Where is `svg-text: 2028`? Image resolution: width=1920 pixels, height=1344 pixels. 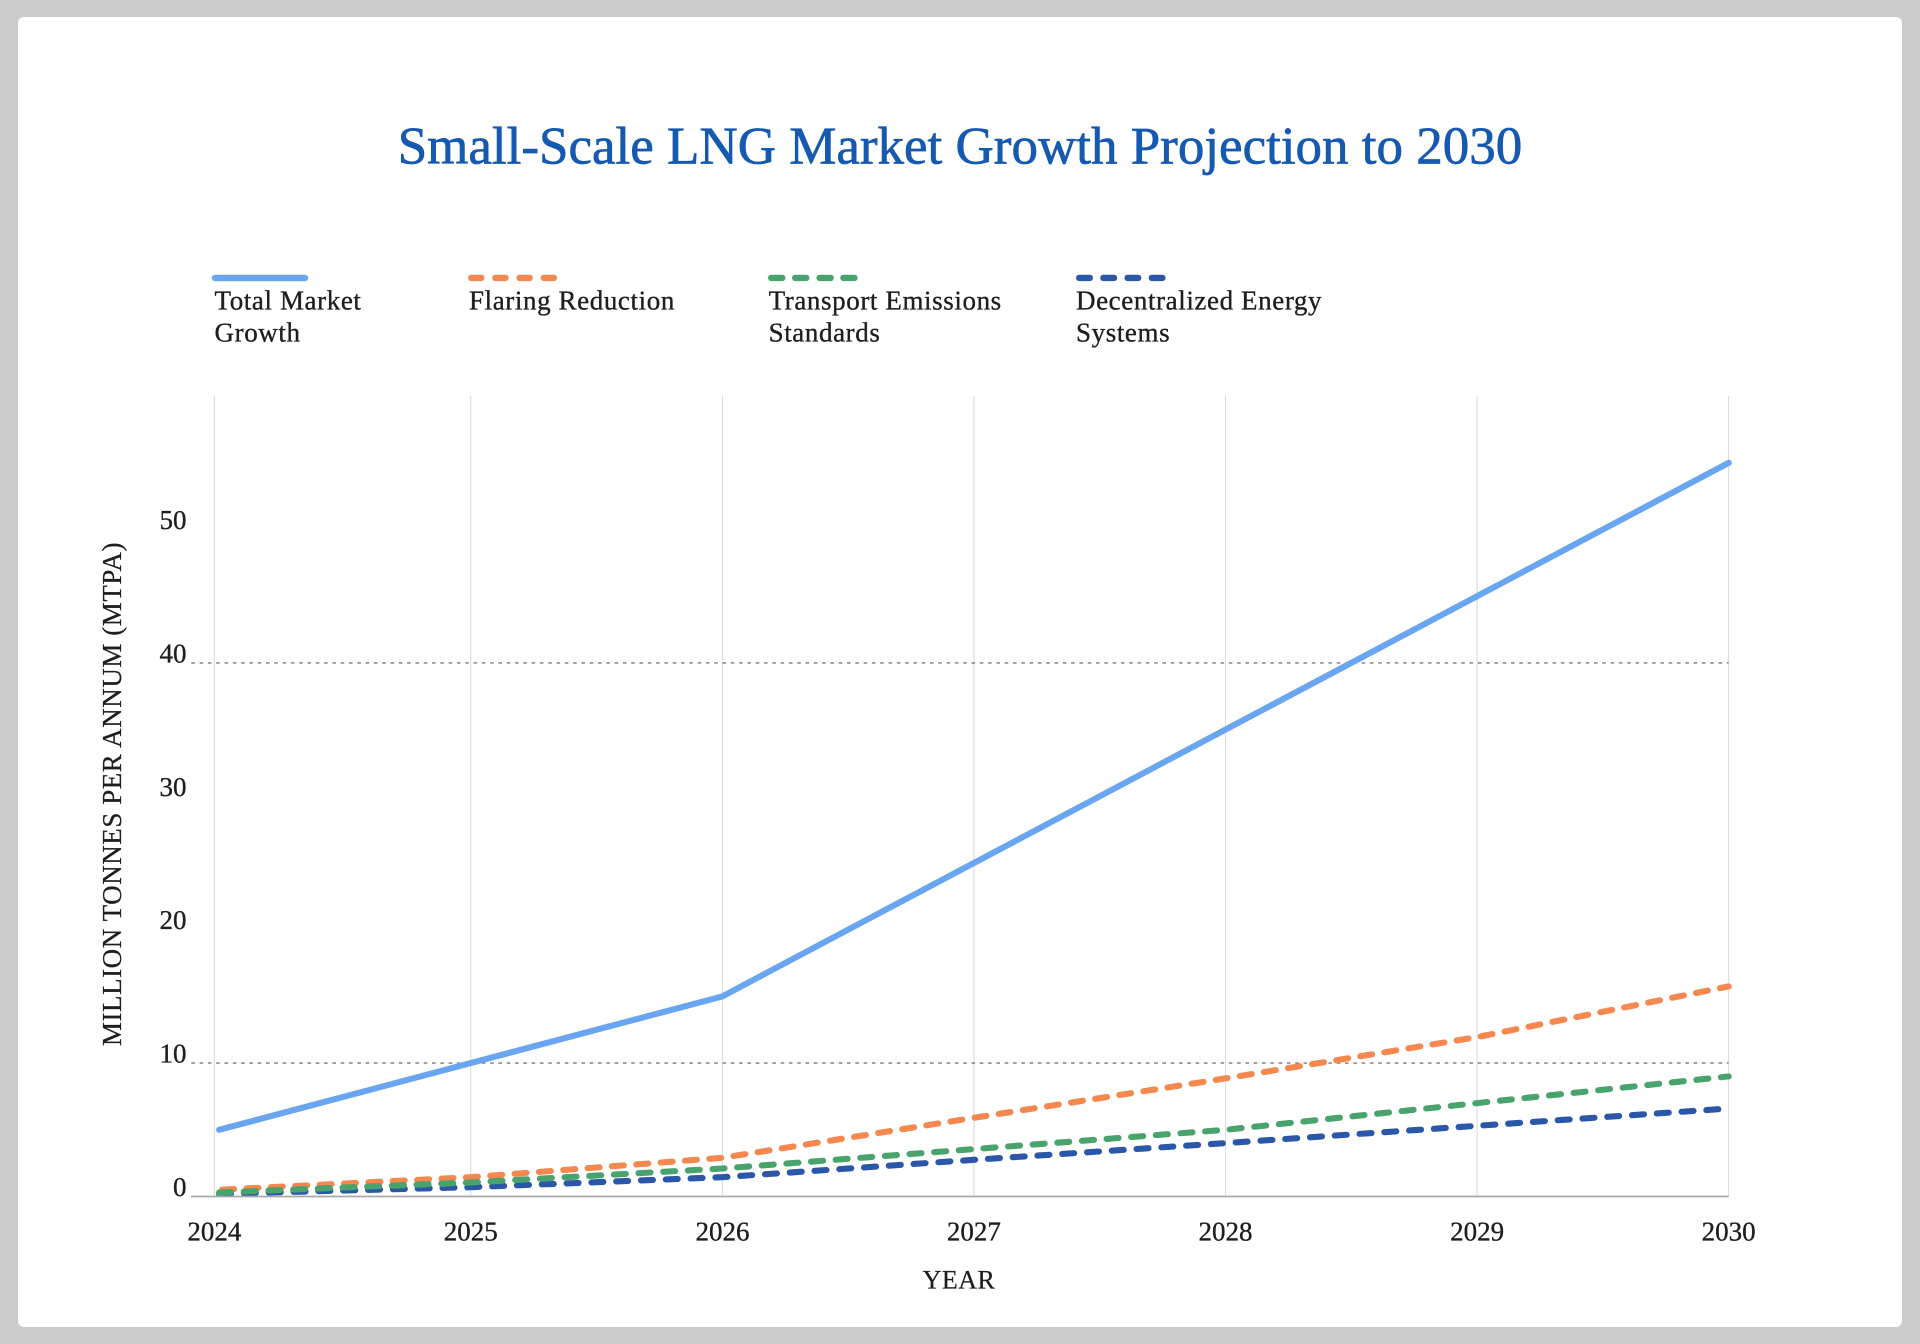
svg-text: 2028 is located at coordinates (1226, 1231).